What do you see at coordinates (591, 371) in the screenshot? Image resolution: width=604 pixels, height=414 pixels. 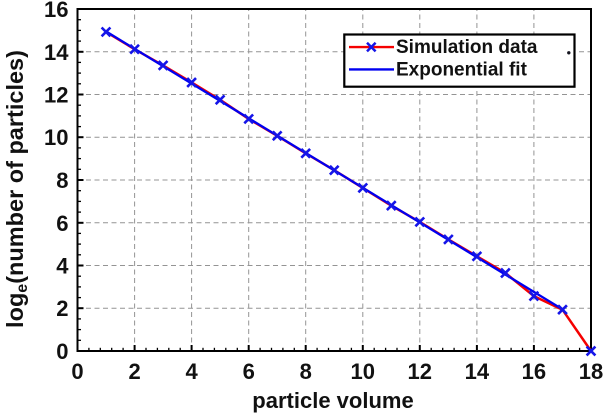 I see `svg-text: 18` at bounding box center [591, 371].